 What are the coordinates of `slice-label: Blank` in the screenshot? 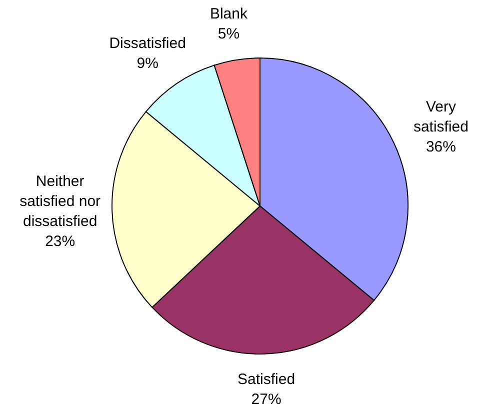 It's located at (229, 13).